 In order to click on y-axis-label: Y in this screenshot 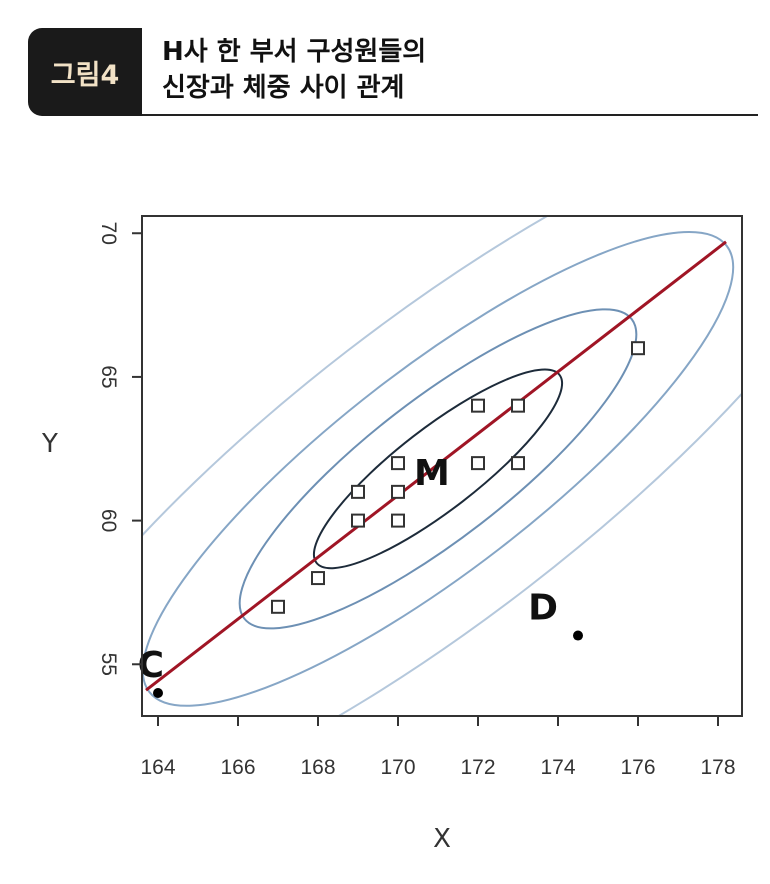, I will do `click(49, 444)`.